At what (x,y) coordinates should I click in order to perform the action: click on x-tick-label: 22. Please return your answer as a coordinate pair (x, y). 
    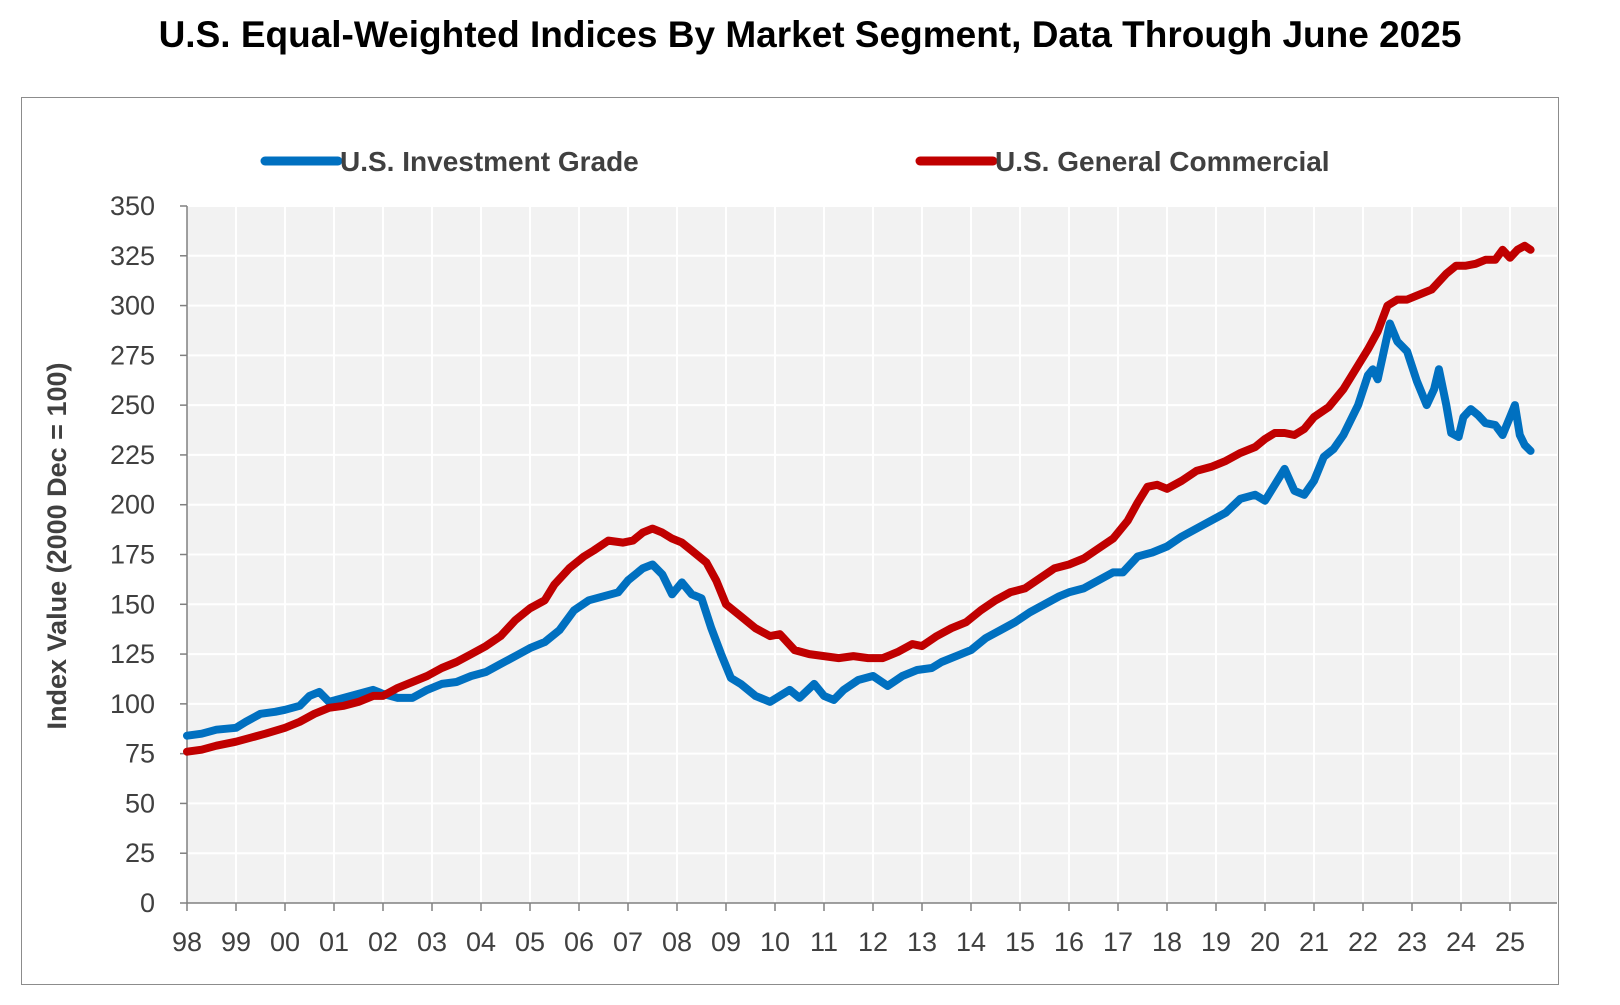
    Looking at the image, I should click on (1363, 942).